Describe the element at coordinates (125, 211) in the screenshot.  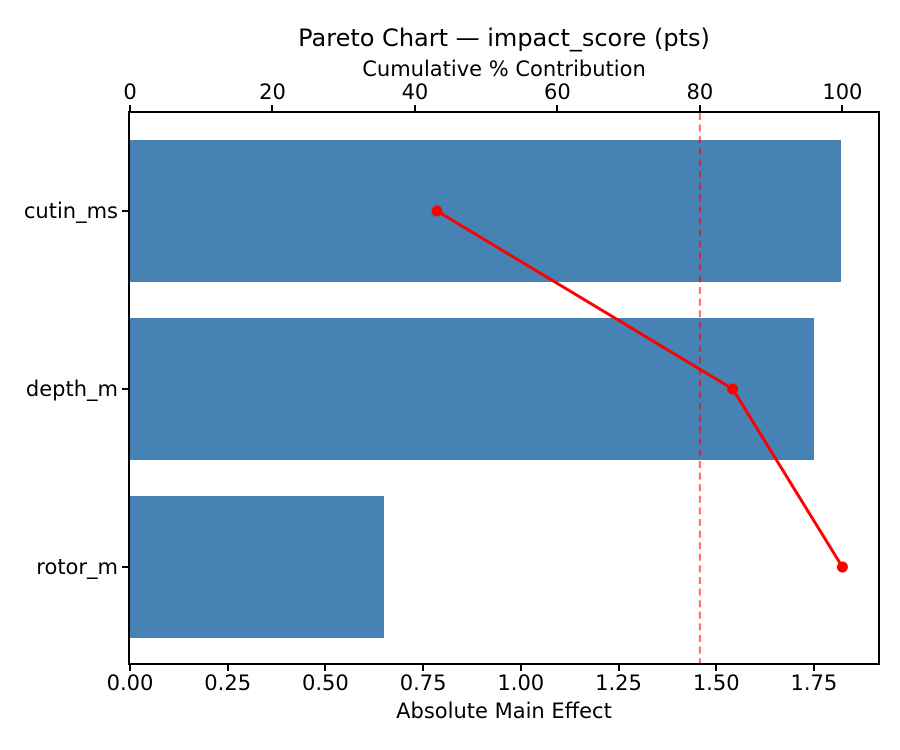
I see `ytick-cutin_ms` at that location.